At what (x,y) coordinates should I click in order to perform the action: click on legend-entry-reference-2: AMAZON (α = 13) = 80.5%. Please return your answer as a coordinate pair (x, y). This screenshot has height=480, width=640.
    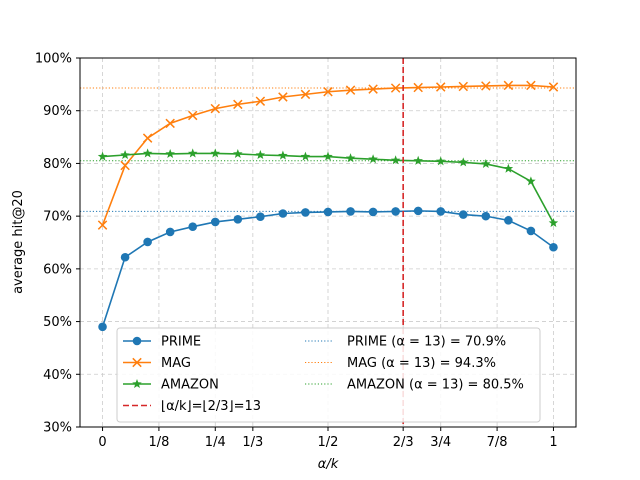
    Looking at the image, I should click on (414, 385).